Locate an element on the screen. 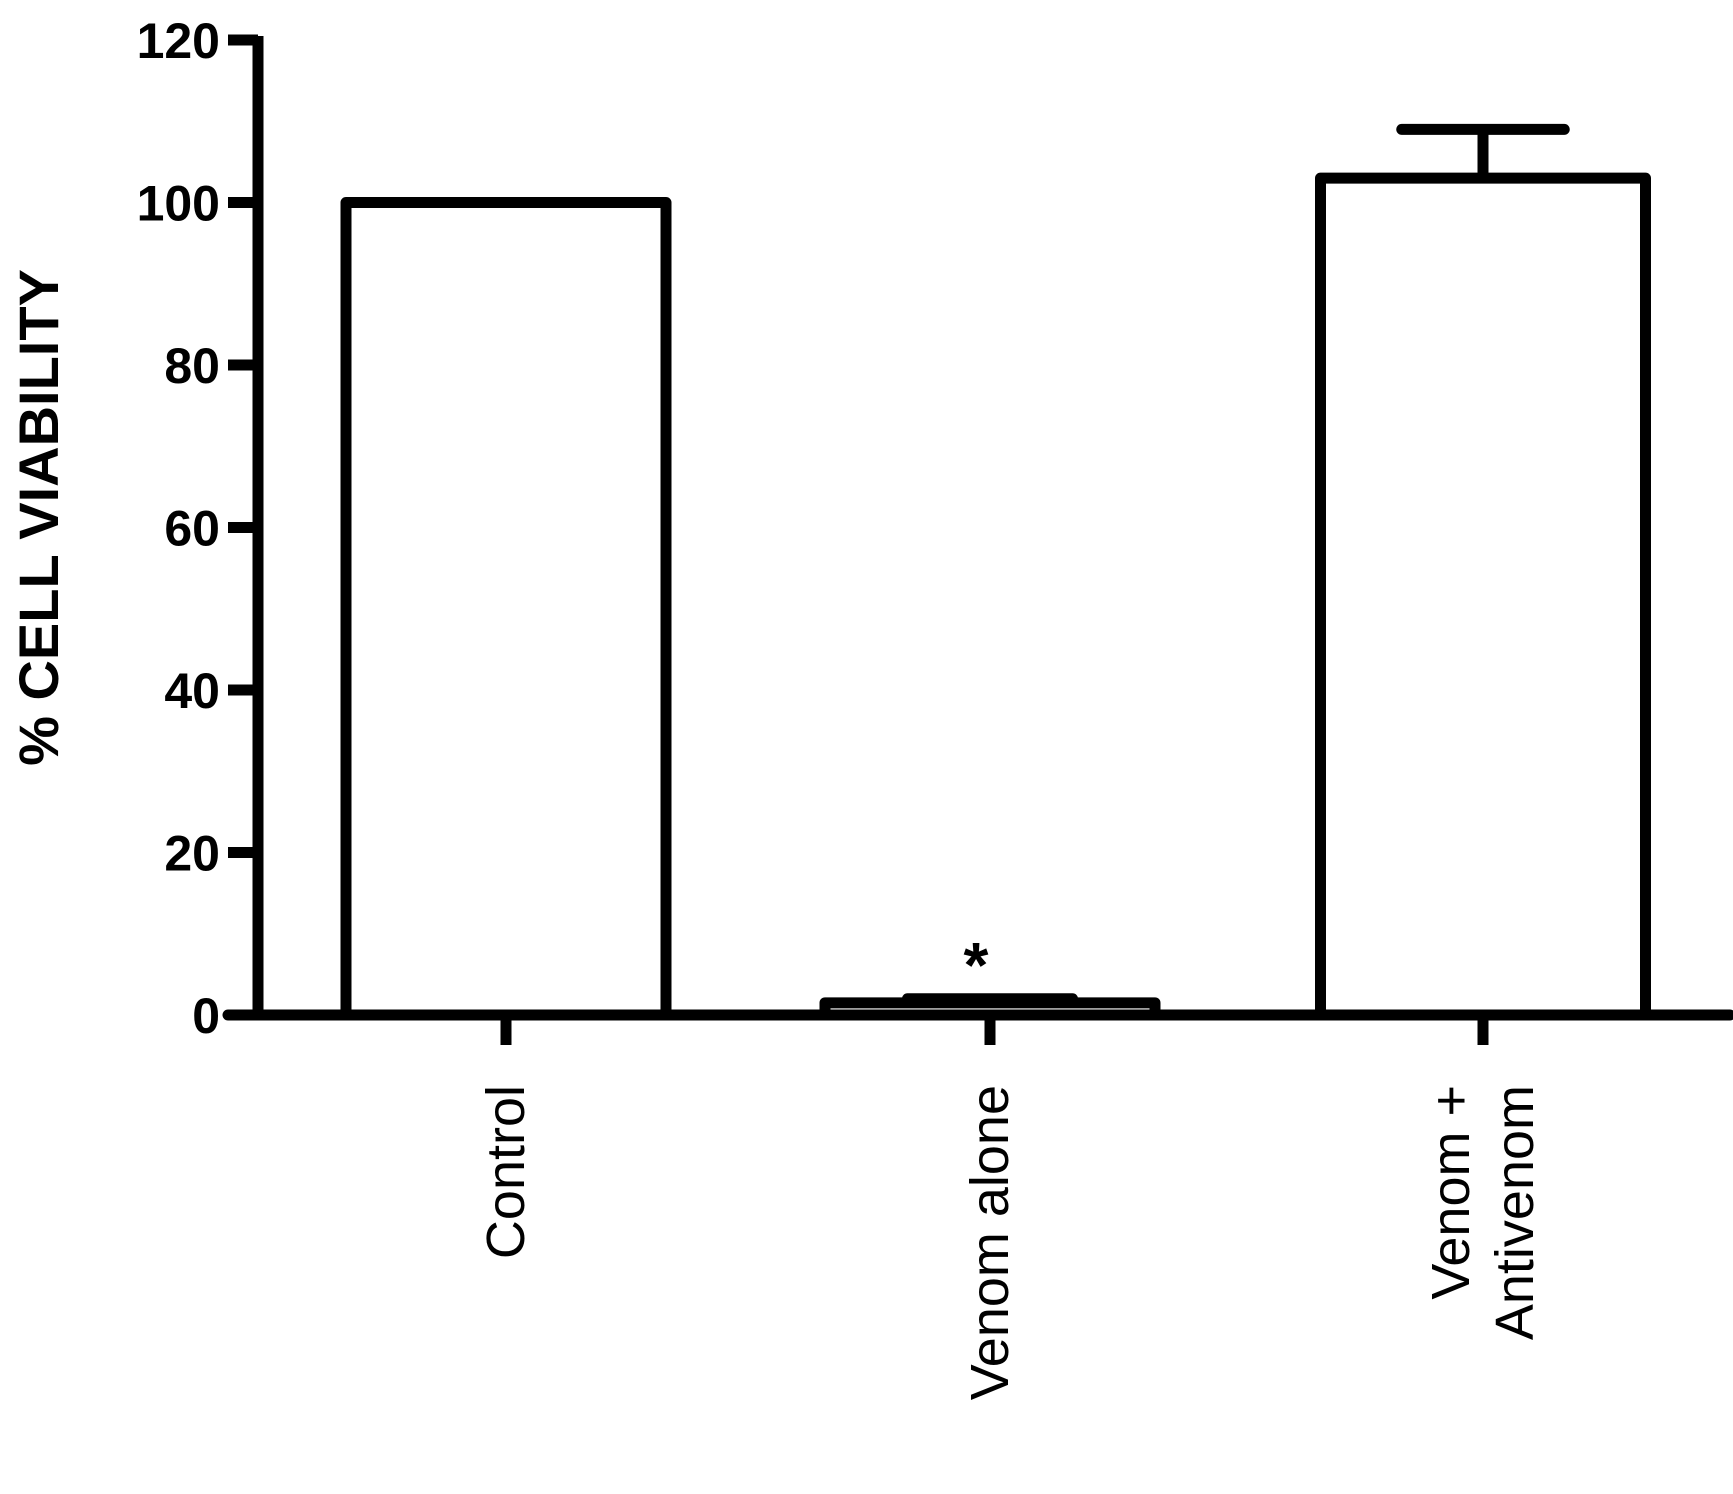 The image size is (1733, 1494). x-tick-label-group: Venom + Antivenom is located at coordinates (1483, 1212).